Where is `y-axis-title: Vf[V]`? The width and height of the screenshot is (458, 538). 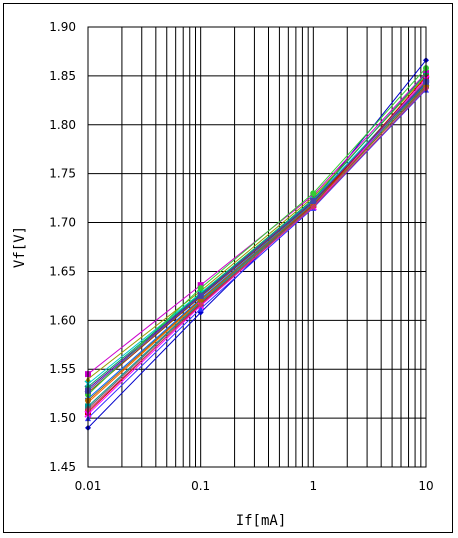 y-axis-title: Vf[V] is located at coordinates (20, 247).